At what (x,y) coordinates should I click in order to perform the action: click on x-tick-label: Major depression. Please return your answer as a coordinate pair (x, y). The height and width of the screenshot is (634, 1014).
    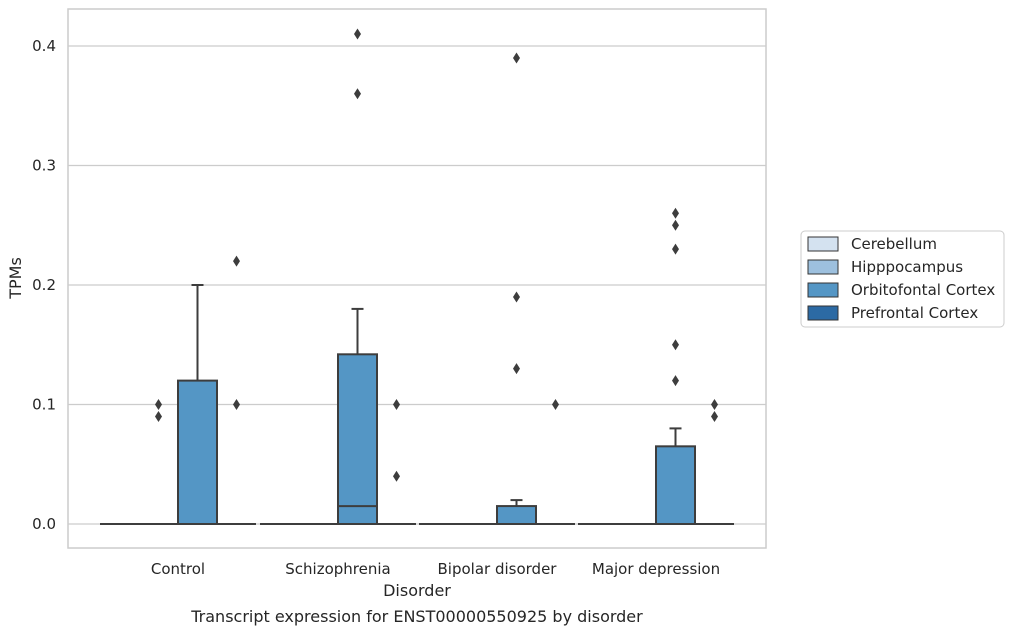
    Looking at the image, I should click on (656, 569).